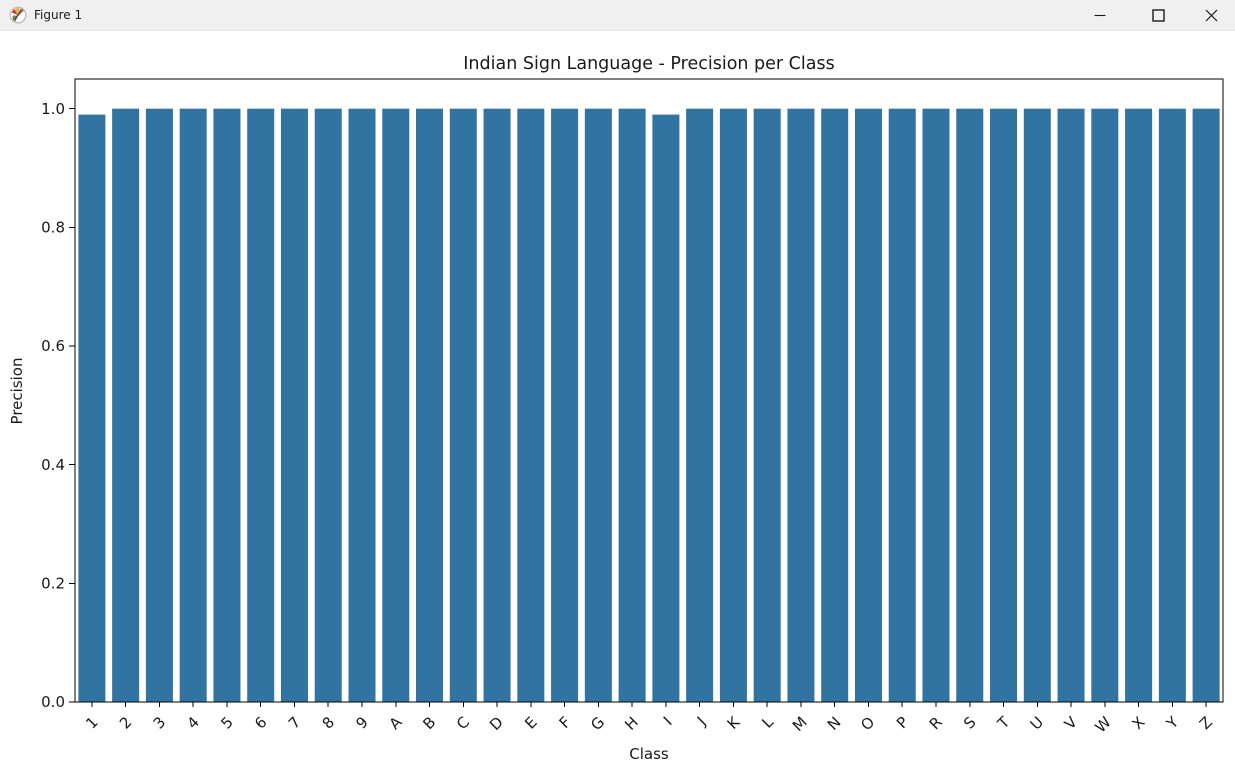 The image size is (1235, 771). I want to click on x-tick-label: G, so click(597, 723).